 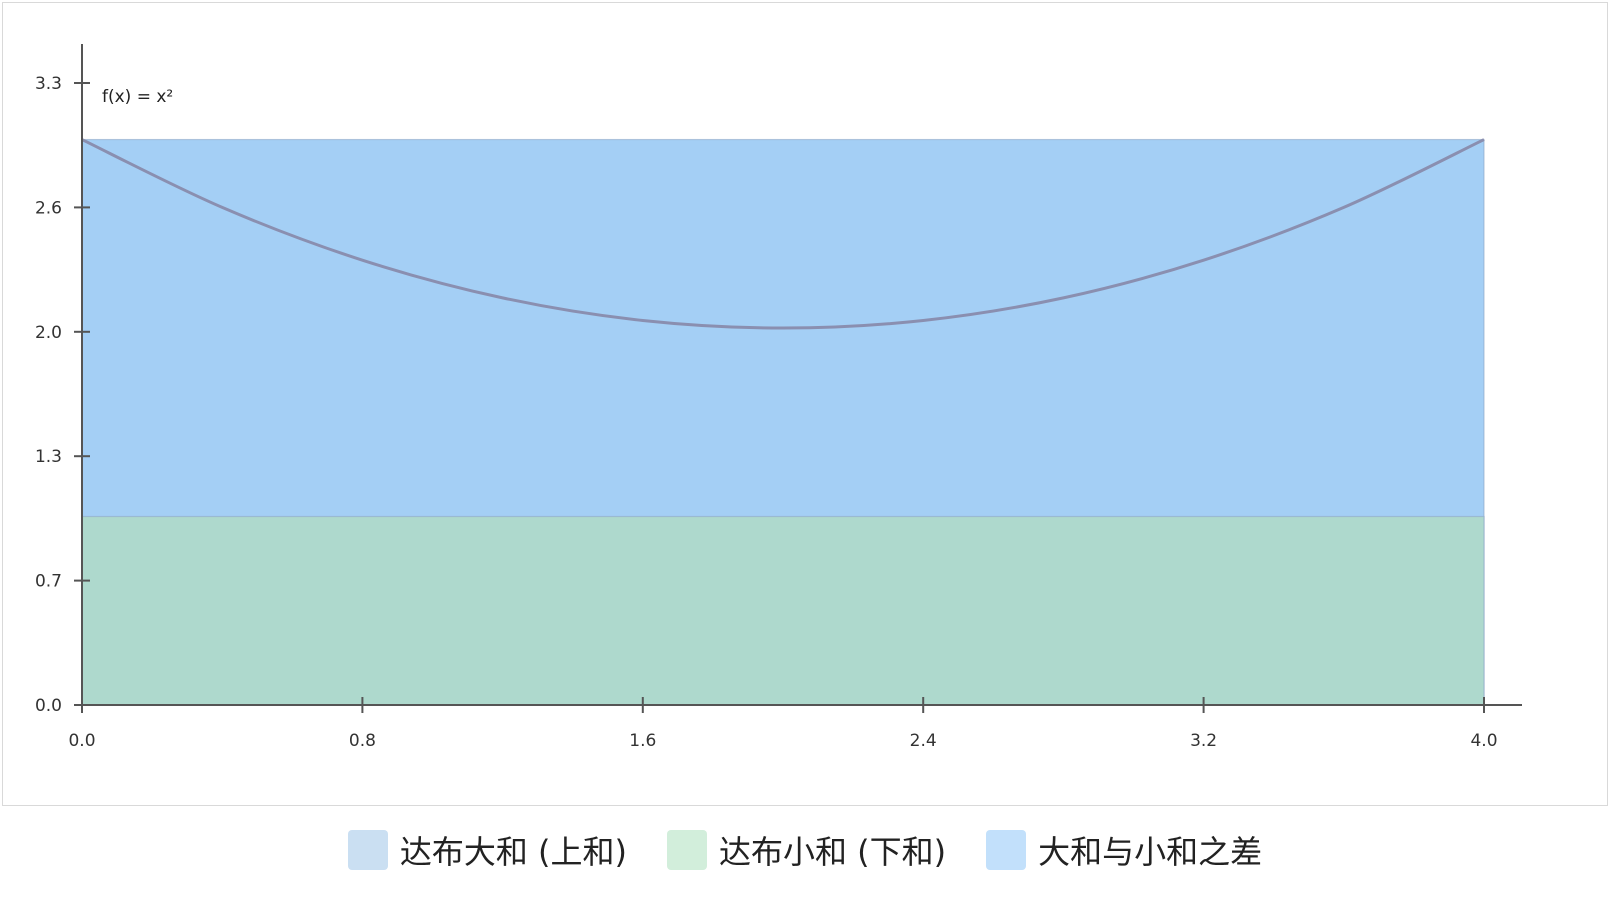 What do you see at coordinates (48, 333) in the screenshot?
I see `y-tick-label: 2.0` at bounding box center [48, 333].